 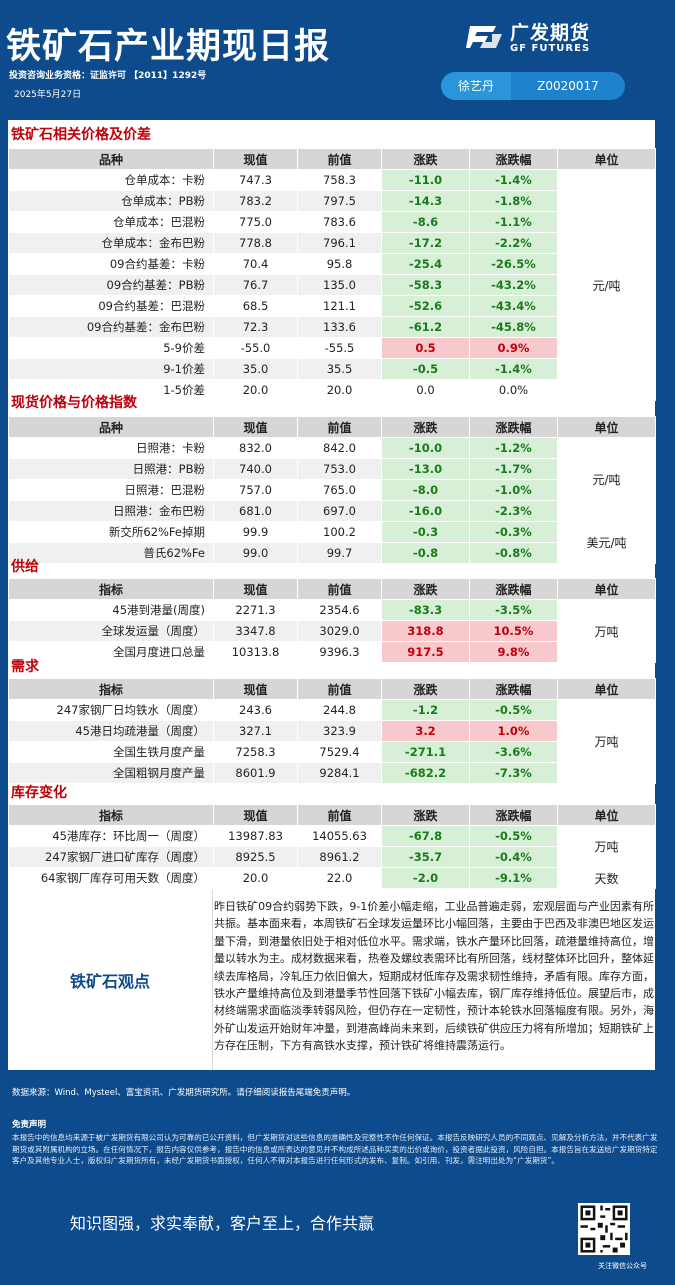 I want to click on table-row: 45港到港量(周度) 2271.3 2354.6 -83.3 -3.5% 万吨, so click(x=332, y=631).